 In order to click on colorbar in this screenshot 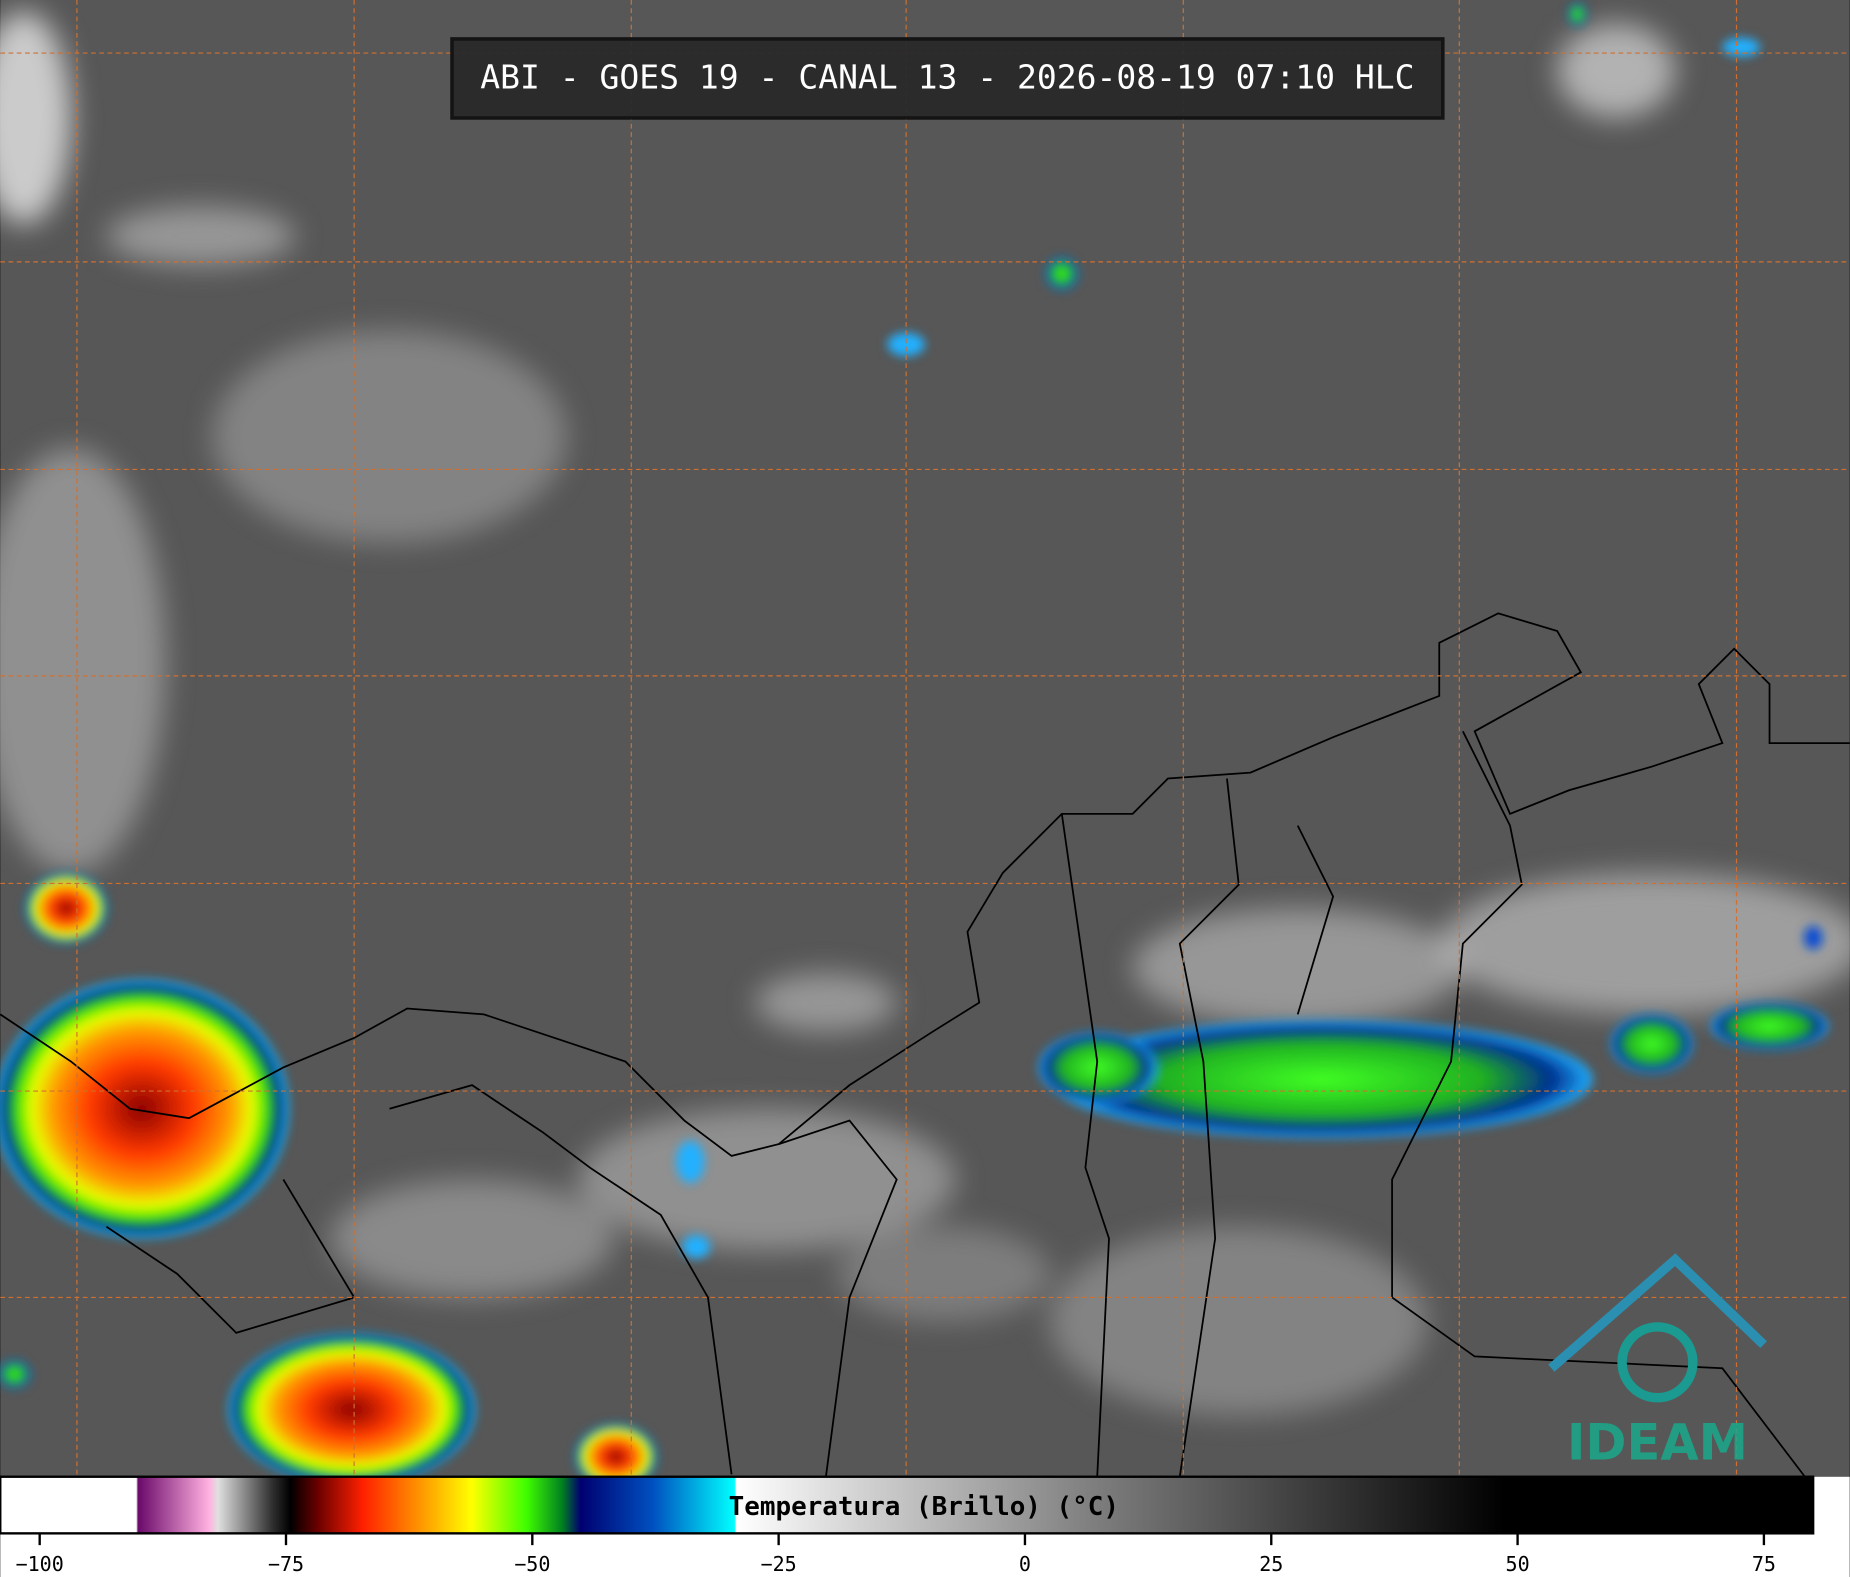, I will do `click(907, 1505)`.